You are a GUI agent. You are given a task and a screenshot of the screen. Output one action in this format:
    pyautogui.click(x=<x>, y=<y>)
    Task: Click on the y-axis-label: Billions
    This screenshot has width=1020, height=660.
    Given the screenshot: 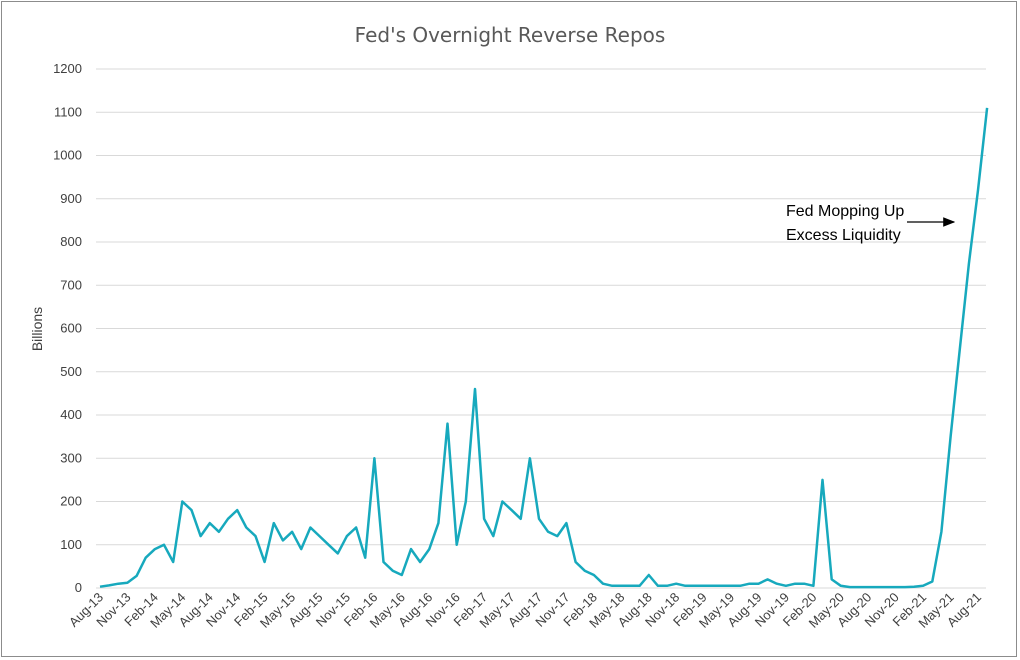 What is the action you would take?
    pyautogui.click(x=37, y=329)
    